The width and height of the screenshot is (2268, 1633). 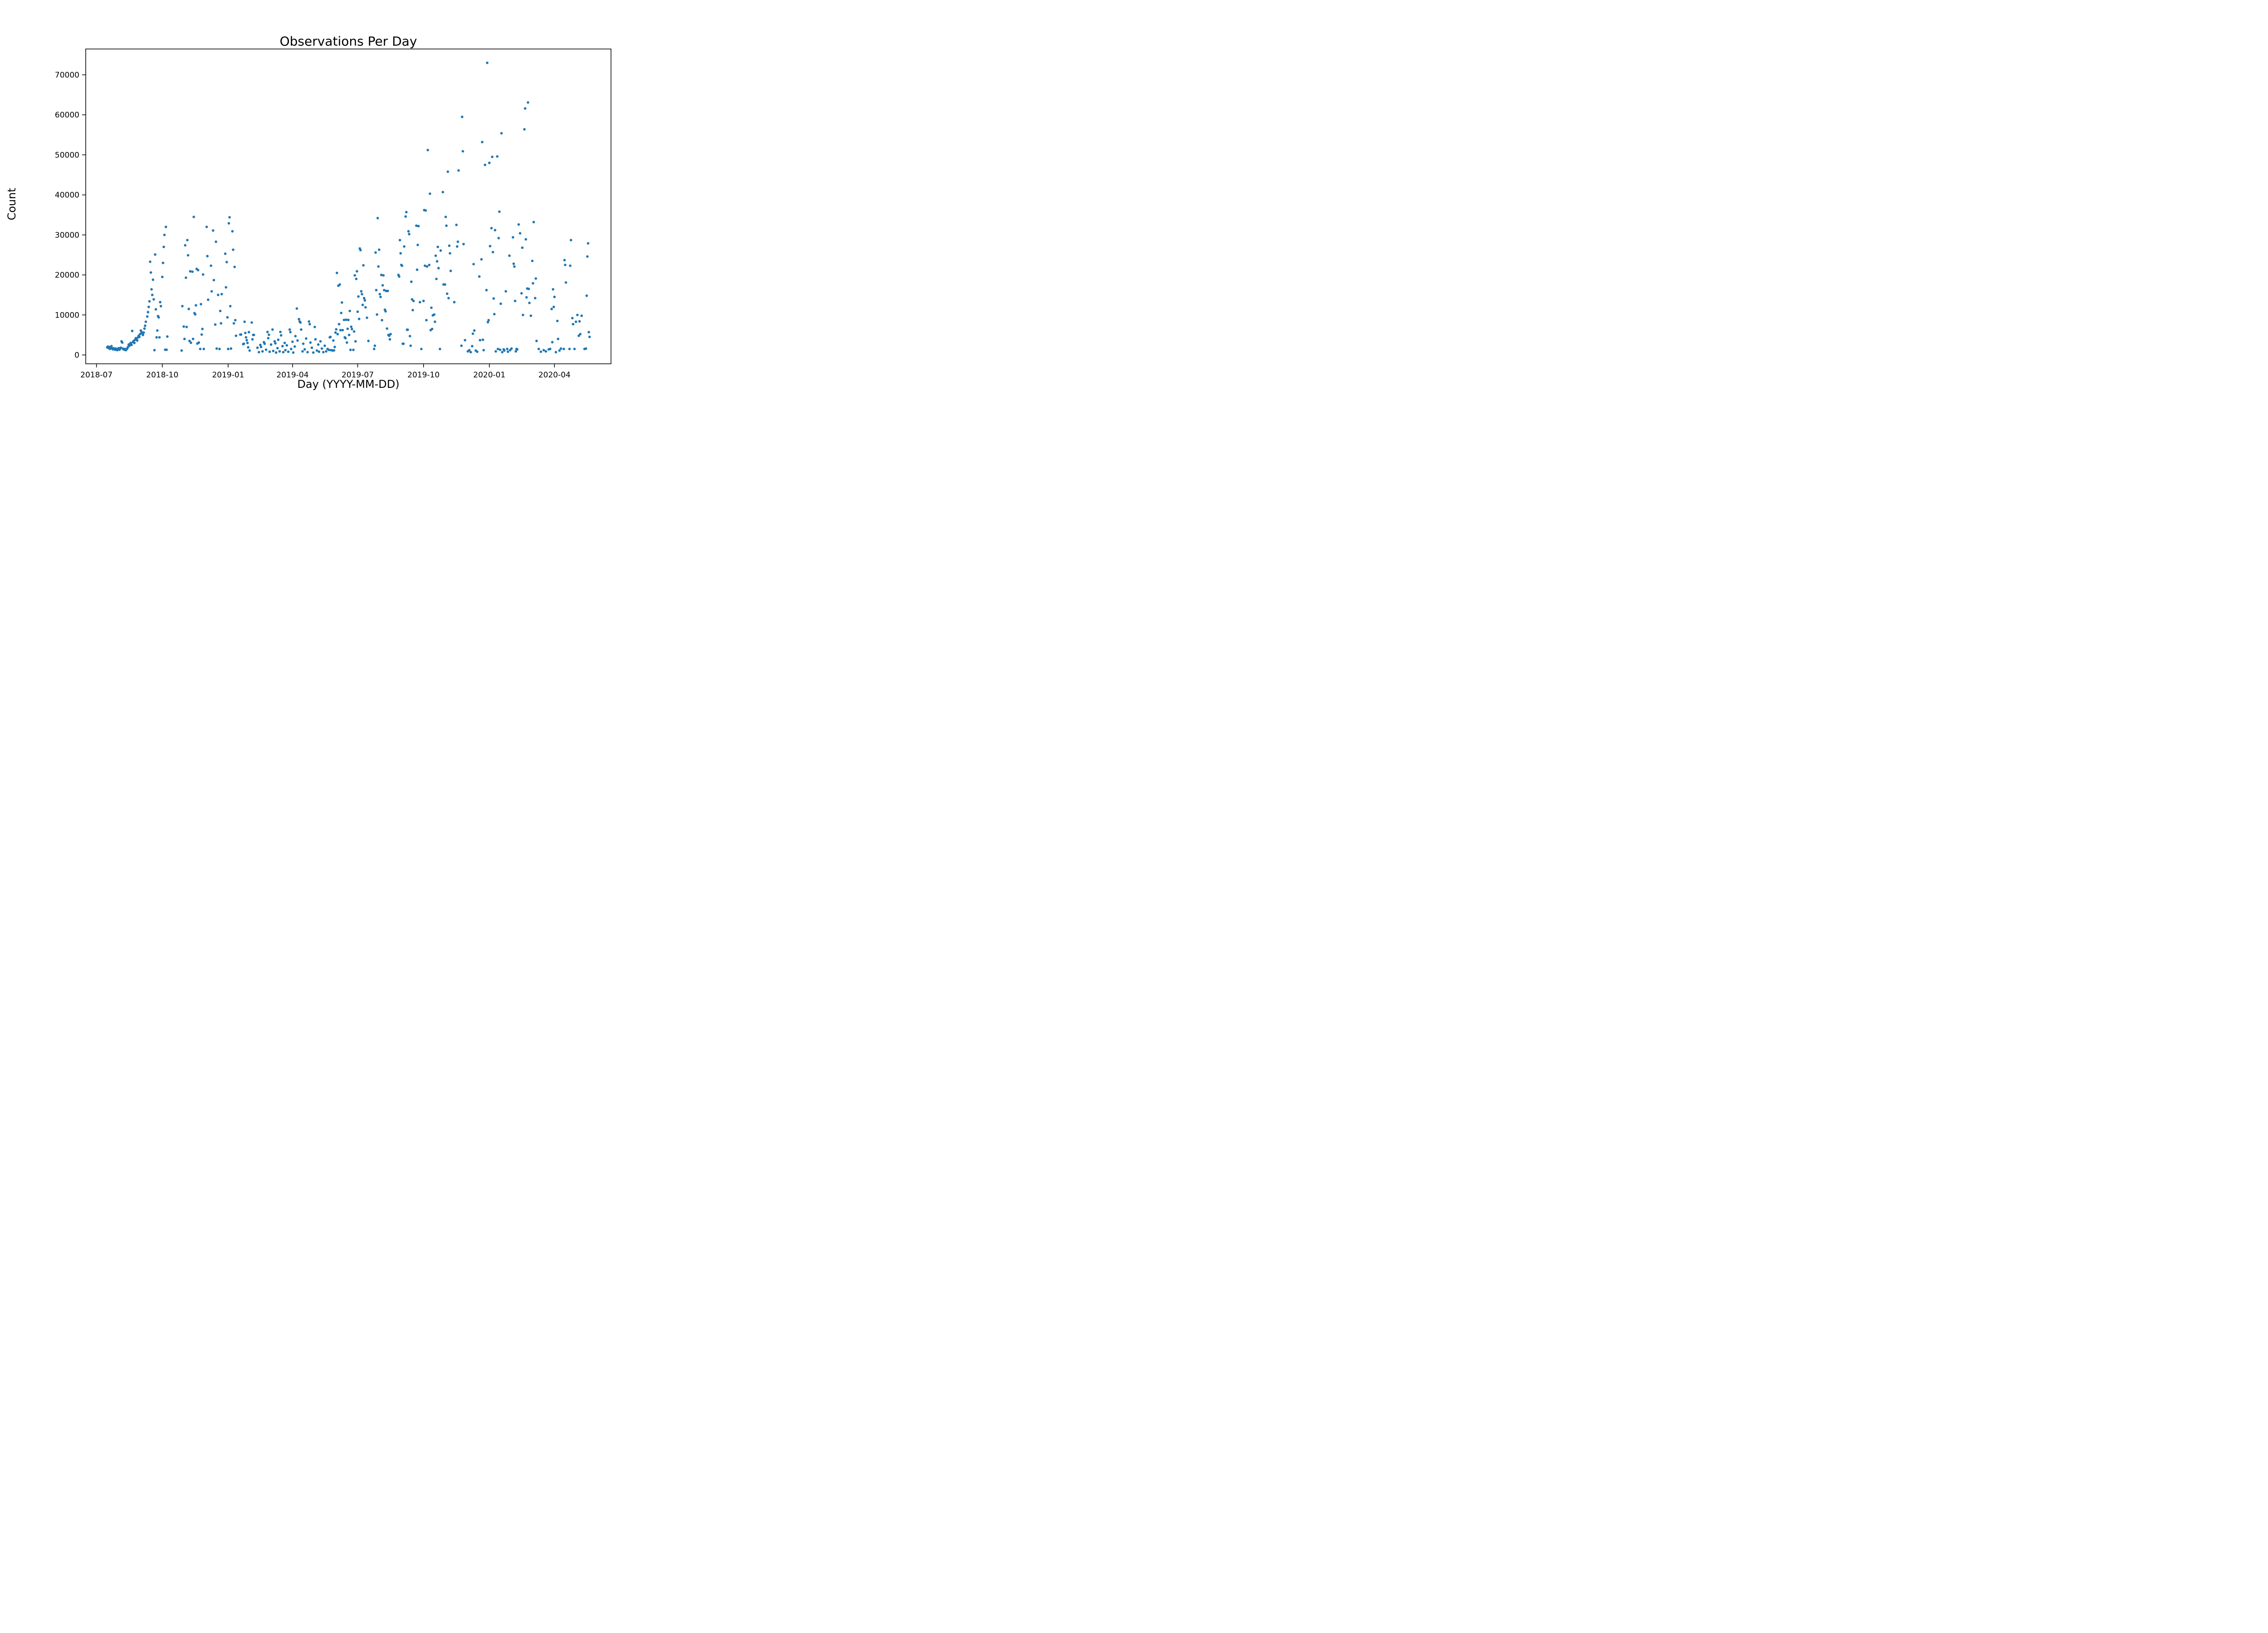 What do you see at coordinates (77, 355) in the screenshot?
I see `y-tick-label: 0` at bounding box center [77, 355].